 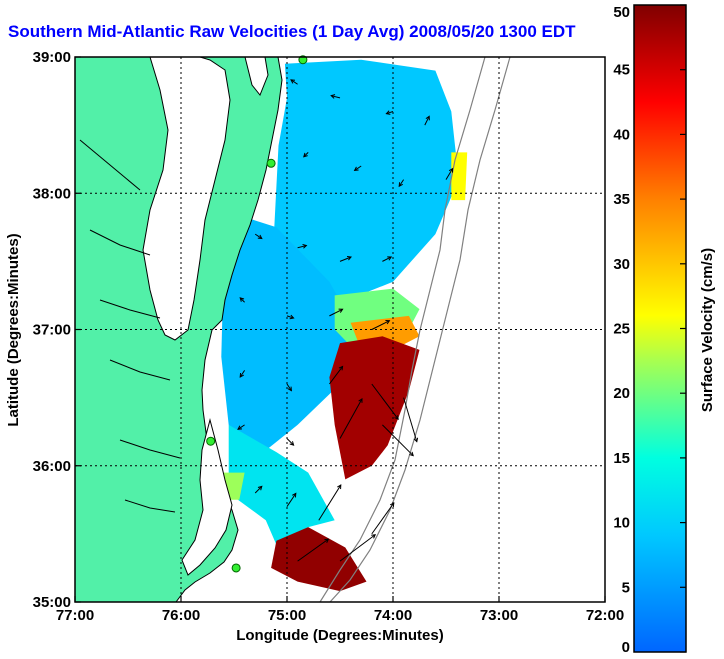 I want to click on y-tick-label: 35:00, so click(x=52, y=602).